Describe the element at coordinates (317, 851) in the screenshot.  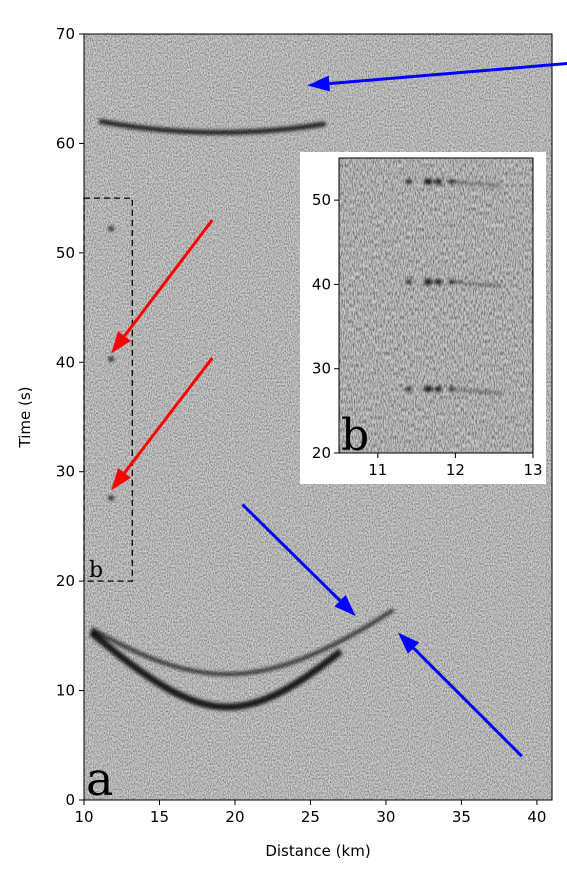
I see `x-axis-label: Distance (km)` at that location.